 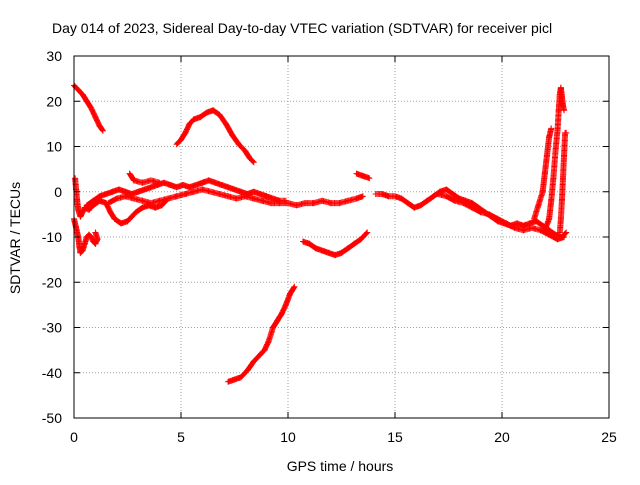 I want to click on x-axis-label: GPS time / hours, so click(x=340, y=466).